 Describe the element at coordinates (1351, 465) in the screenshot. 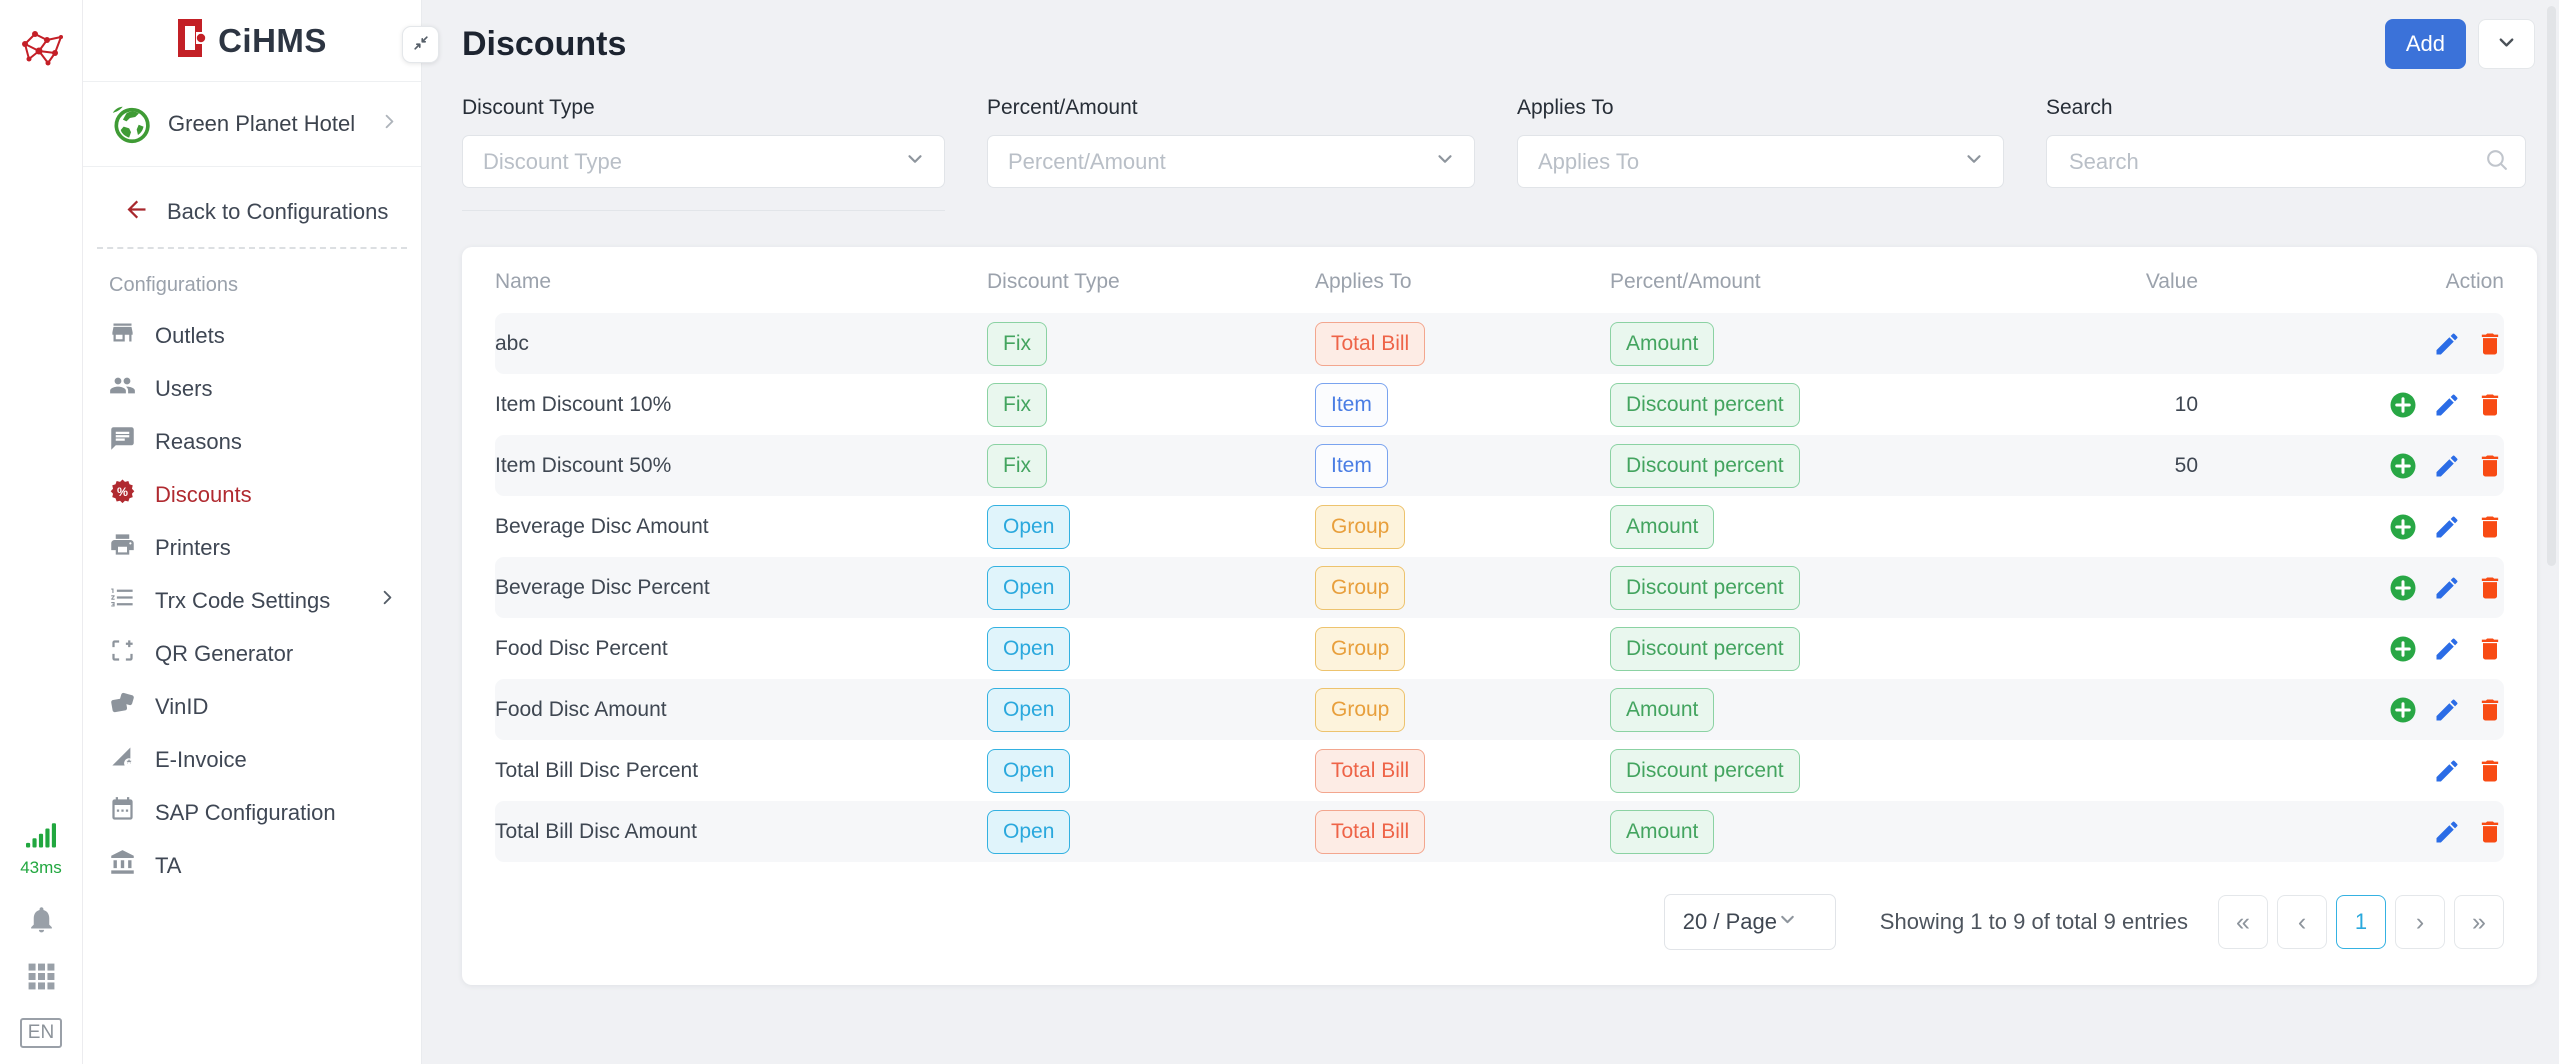

I see `item-badge: Item` at that location.